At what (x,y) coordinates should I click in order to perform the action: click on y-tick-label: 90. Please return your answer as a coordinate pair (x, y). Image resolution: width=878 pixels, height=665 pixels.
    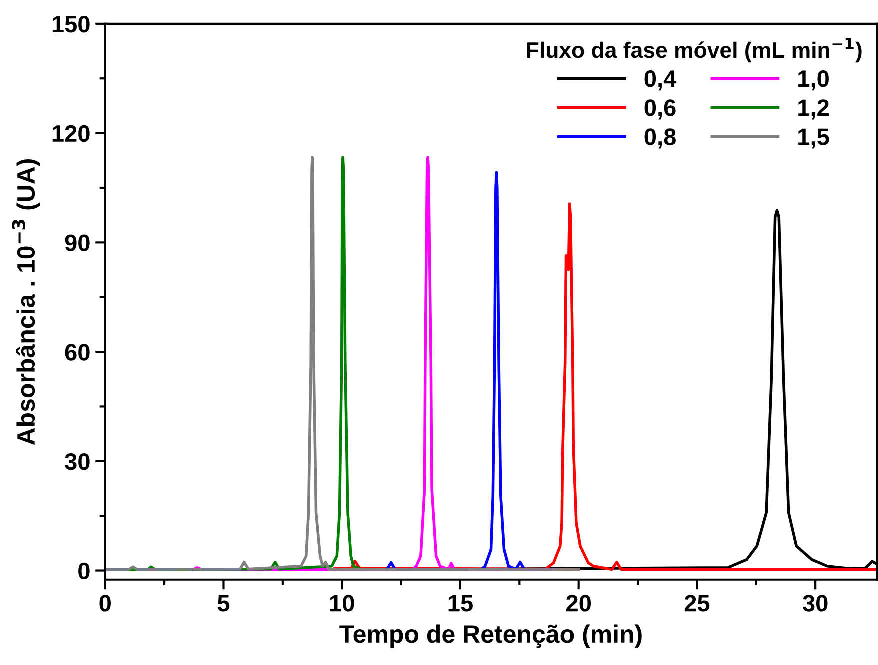
    Looking at the image, I should click on (77, 243).